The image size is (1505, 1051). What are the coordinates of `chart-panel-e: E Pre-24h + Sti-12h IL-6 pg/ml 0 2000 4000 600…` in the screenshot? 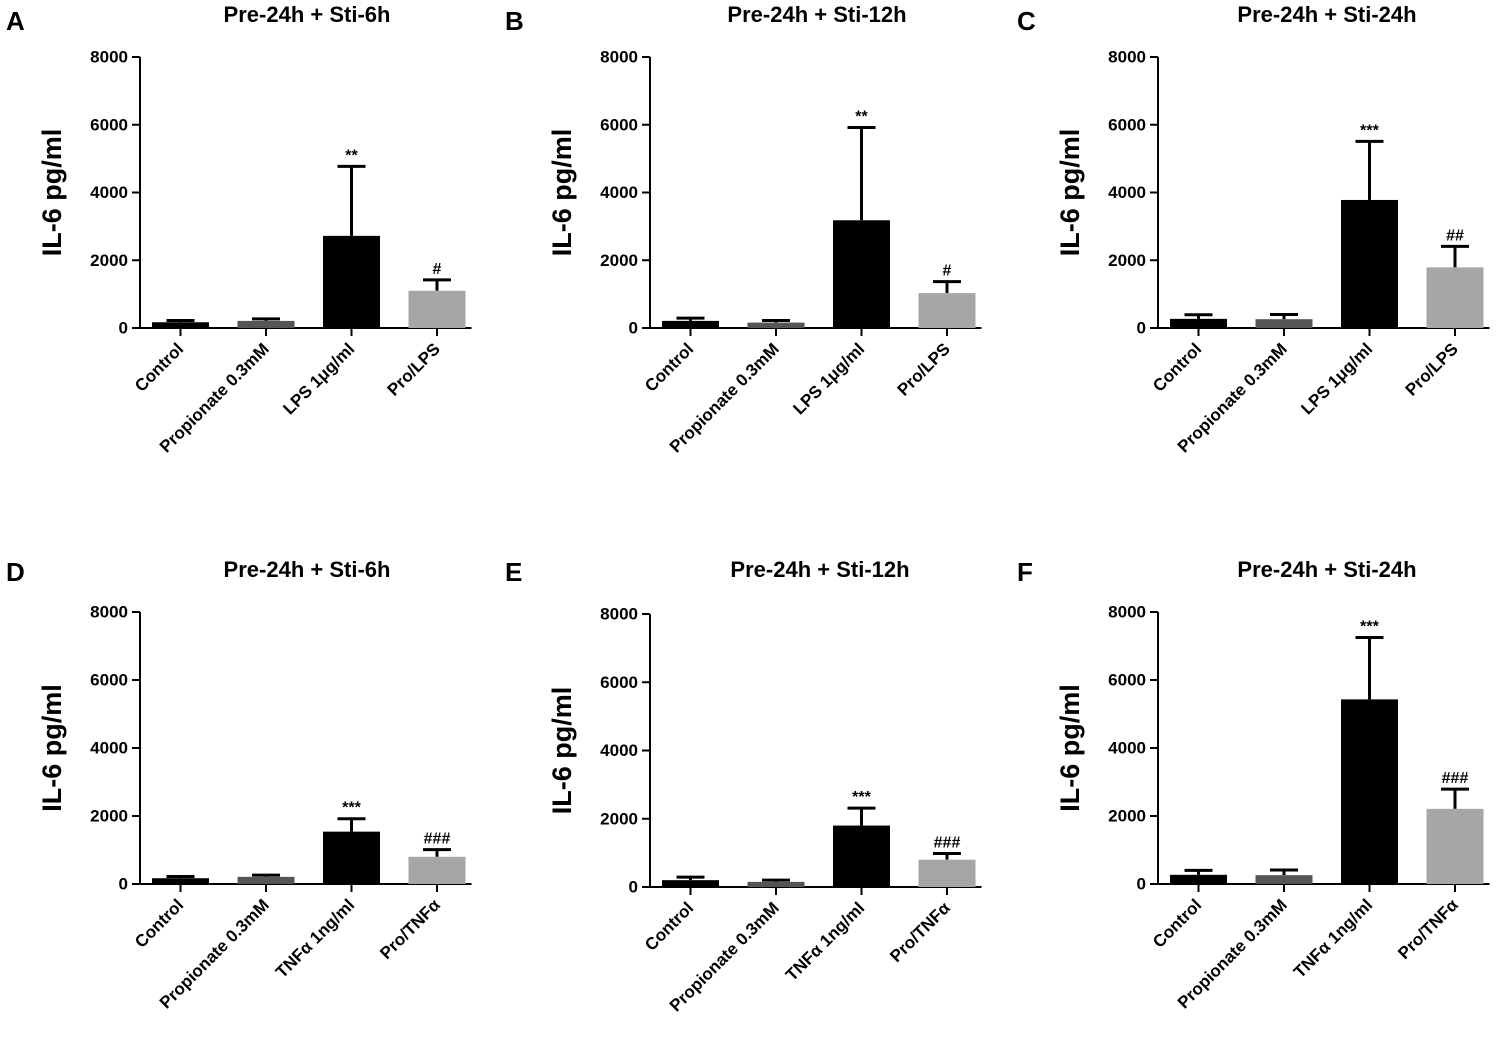 It's located at (743, 786).